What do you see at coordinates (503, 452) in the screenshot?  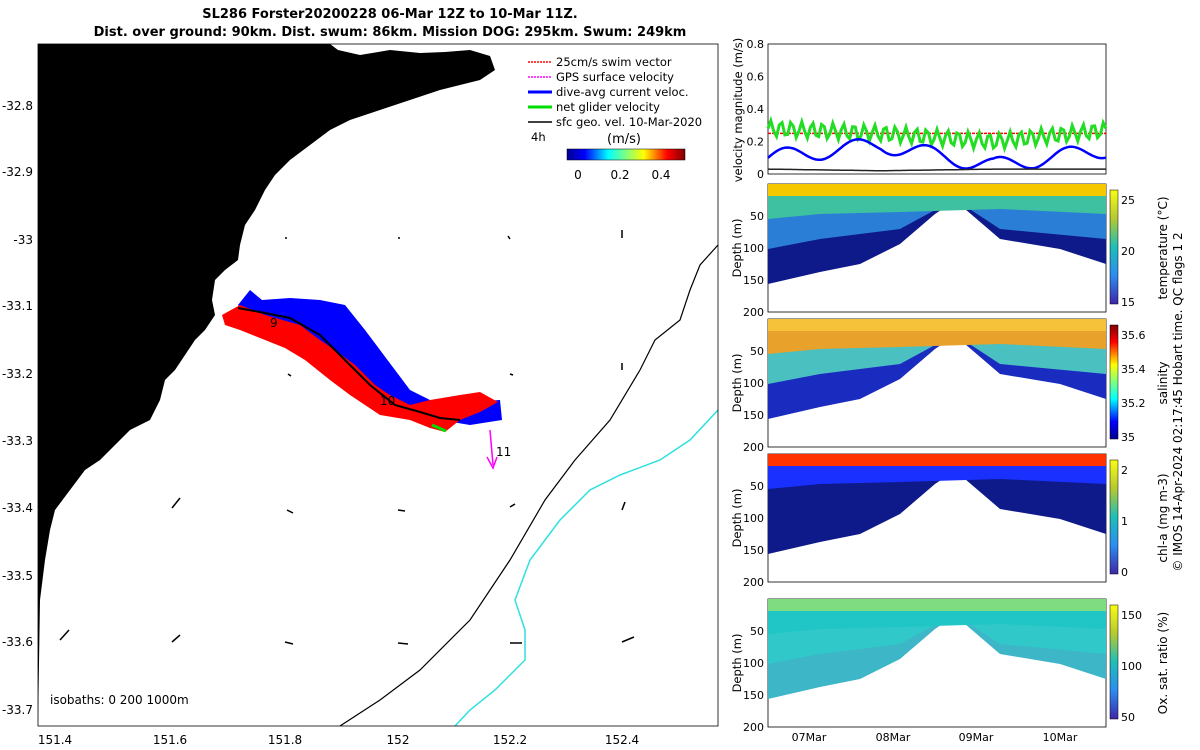 I see `track-label-11: 11` at bounding box center [503, 452].